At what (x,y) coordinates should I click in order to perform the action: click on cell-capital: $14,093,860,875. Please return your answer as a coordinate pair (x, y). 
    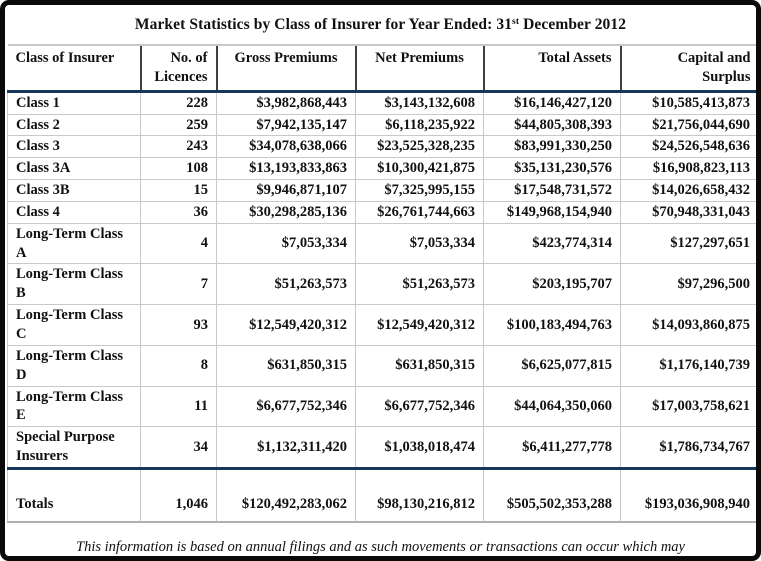
    Looking at the image, I should click on (688, 325).